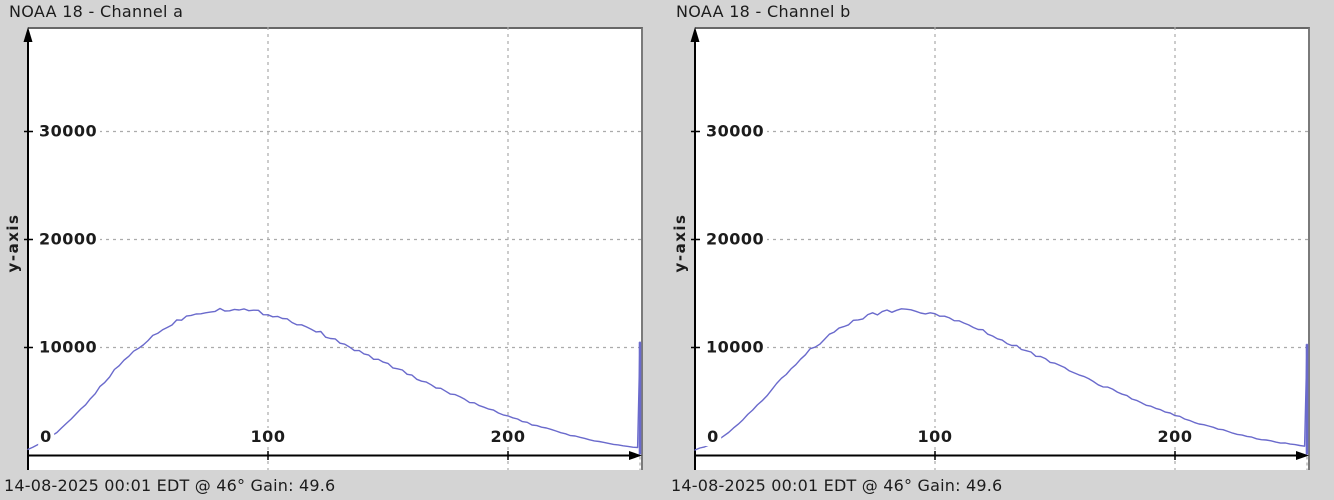 The height and width of the screenshot is (500, 1334). Describe the element at coordinates (763, 11) in the screenshot. I see `plot-title: NOAA 18 - Channel b` at that location.